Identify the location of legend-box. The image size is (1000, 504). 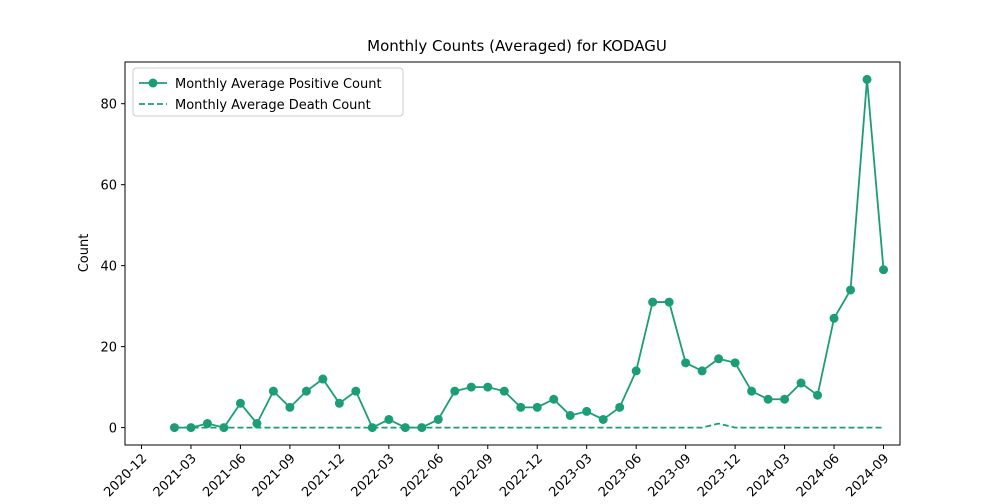
(268, 92).